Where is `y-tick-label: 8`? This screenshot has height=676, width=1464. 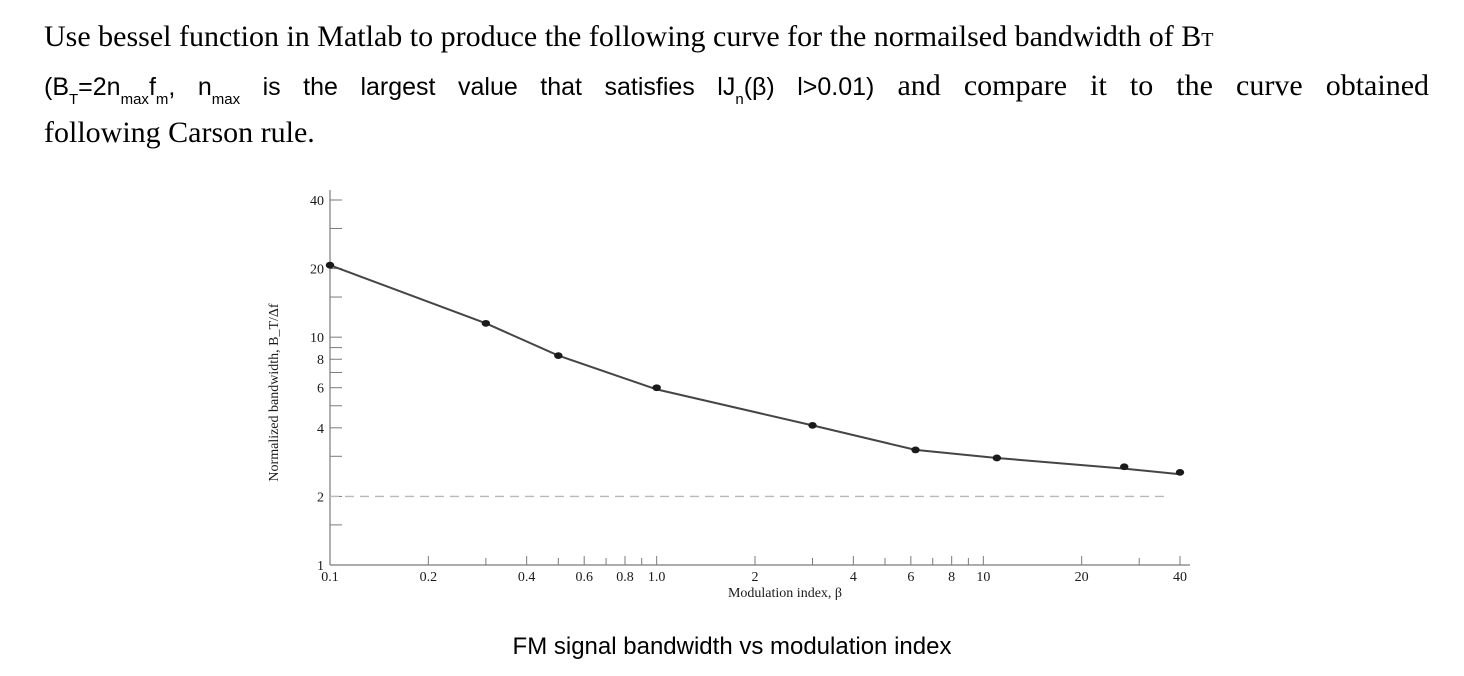 y-tick-label: 8 is located at coordinates (320, 360).